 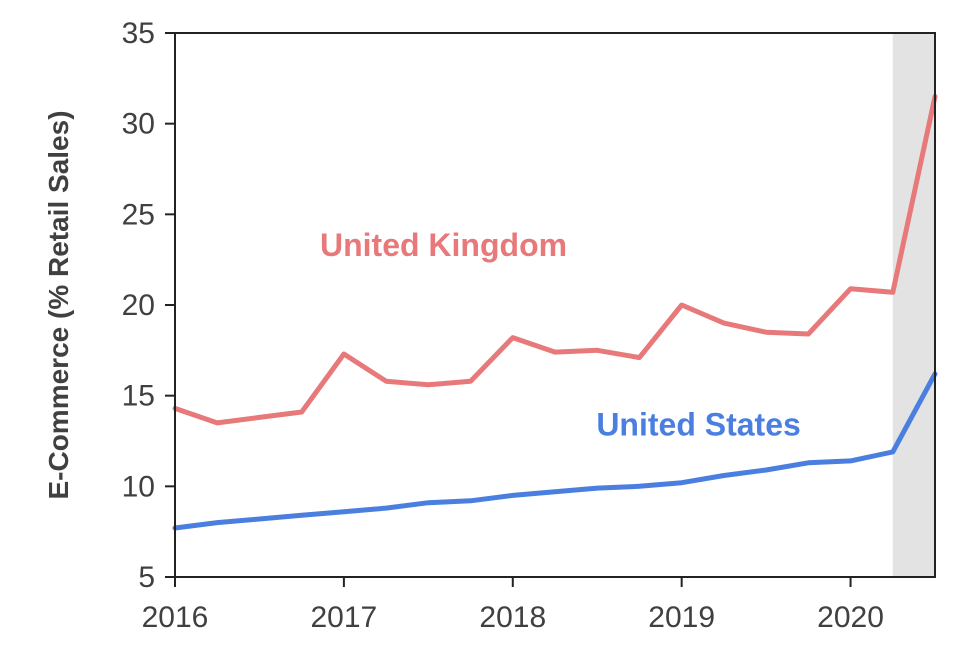 I want to click on y-axis-title: E-Commerce (% Retail Sales), so click(x=58, y=304).